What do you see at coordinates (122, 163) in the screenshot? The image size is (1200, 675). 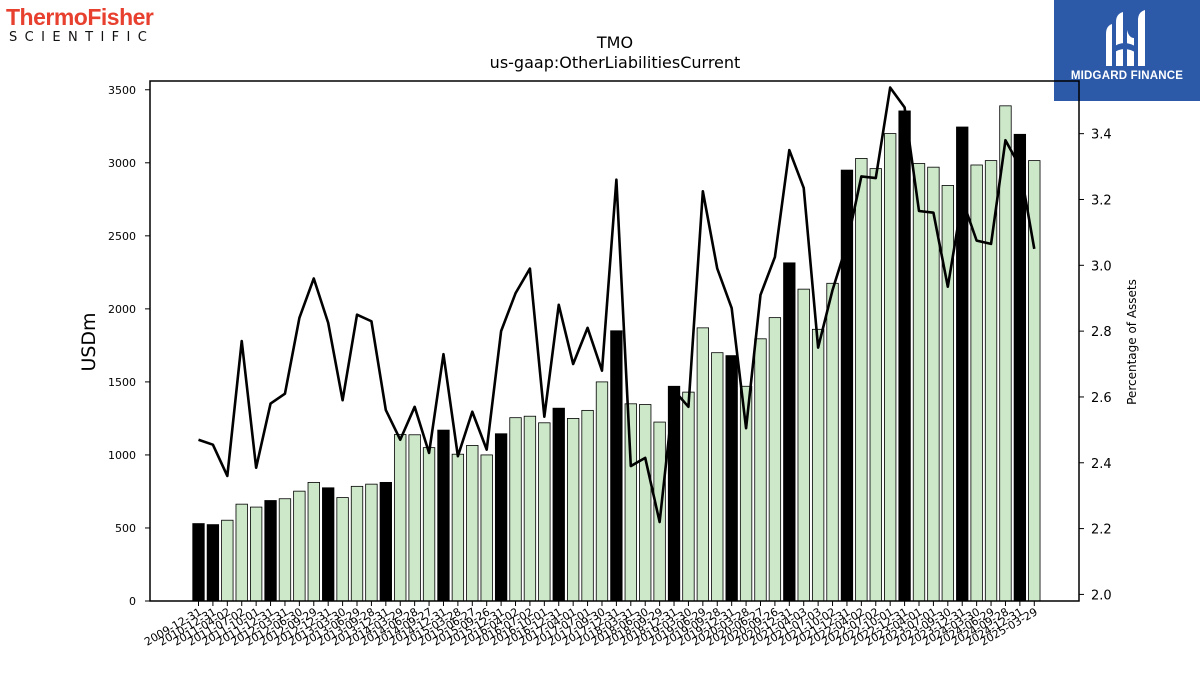 I see `y-tick-label: 3000` at bounding box center [122, 163].